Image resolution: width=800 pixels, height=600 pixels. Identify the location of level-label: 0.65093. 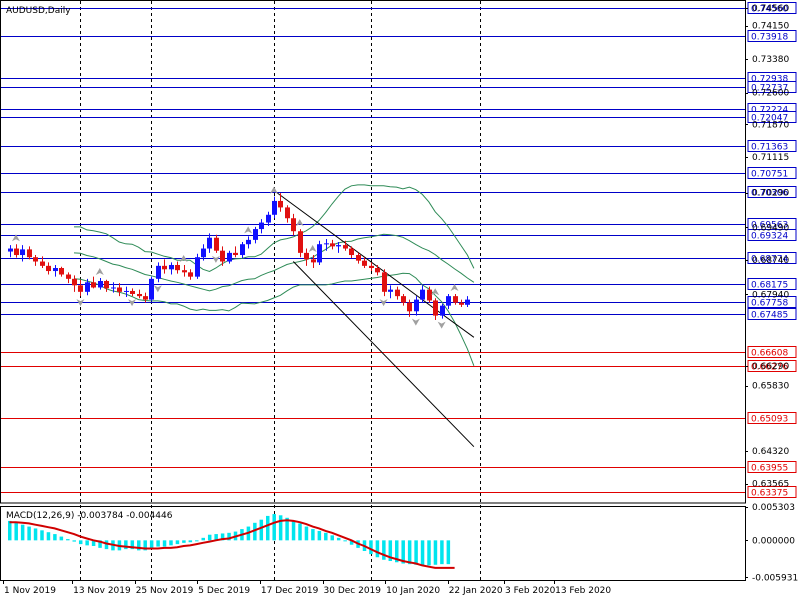
(769, 420).